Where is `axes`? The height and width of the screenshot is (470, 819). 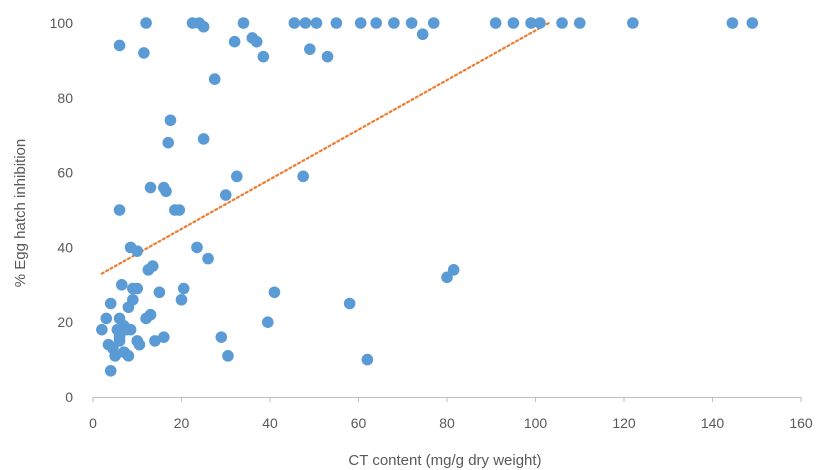 axes is located at coordinates (447, 399).